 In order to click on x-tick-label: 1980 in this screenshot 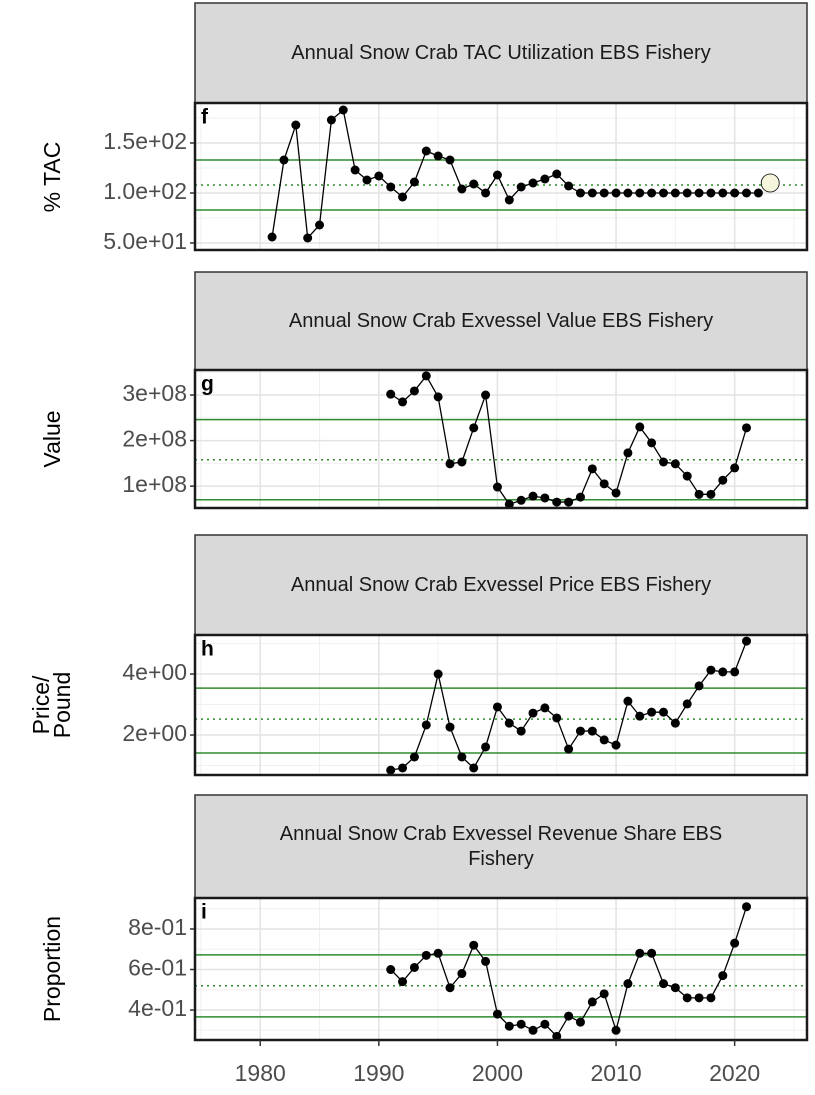, I will do `click(260, 1073)`.